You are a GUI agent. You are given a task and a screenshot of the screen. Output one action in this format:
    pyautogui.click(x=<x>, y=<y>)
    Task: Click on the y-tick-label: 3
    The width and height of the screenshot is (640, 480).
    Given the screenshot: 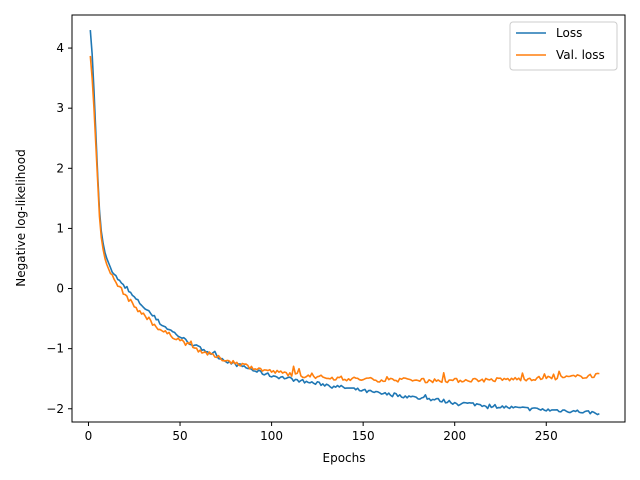 What is the action you would take?
    pyautogui.click(x=60, y=108)
    